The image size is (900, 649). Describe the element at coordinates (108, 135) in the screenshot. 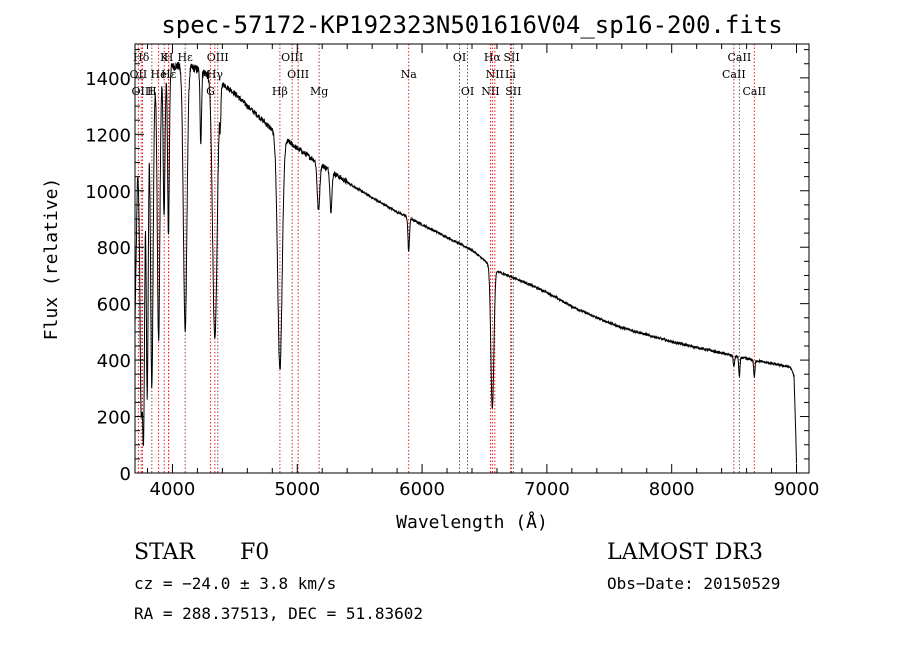

I see `y-tick-label: 1200` at that location.